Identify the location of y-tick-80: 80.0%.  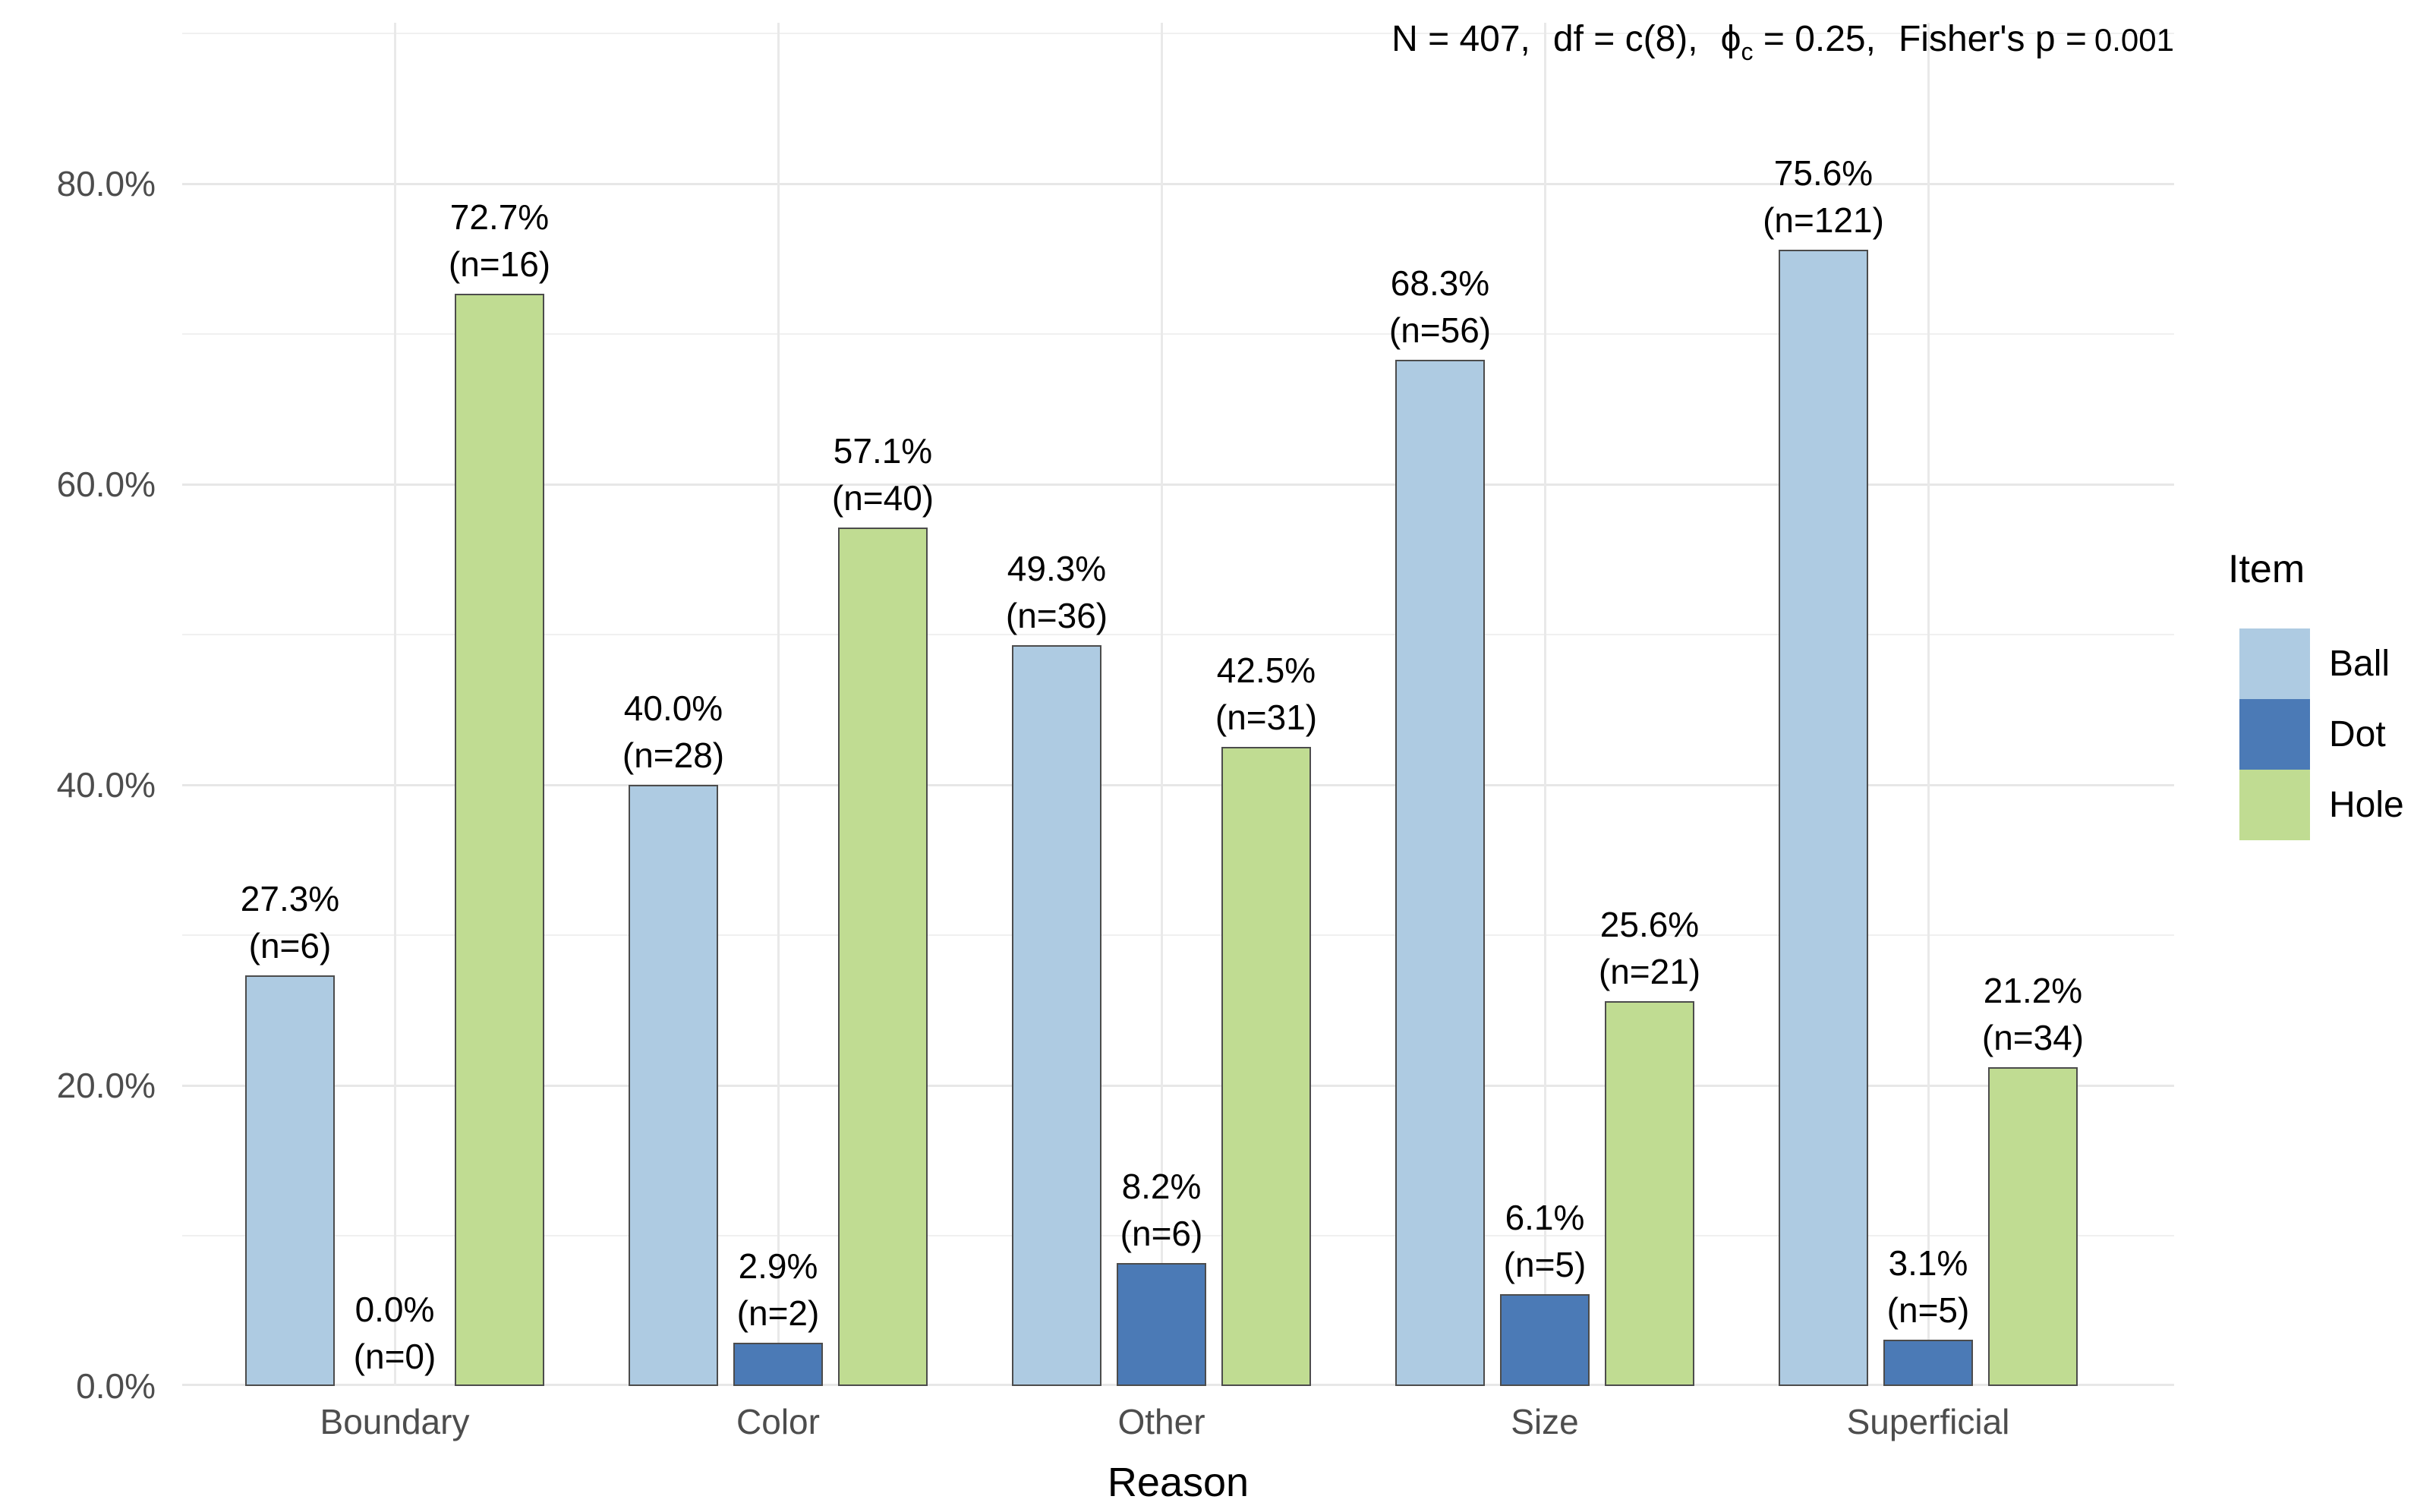
(106, 183).